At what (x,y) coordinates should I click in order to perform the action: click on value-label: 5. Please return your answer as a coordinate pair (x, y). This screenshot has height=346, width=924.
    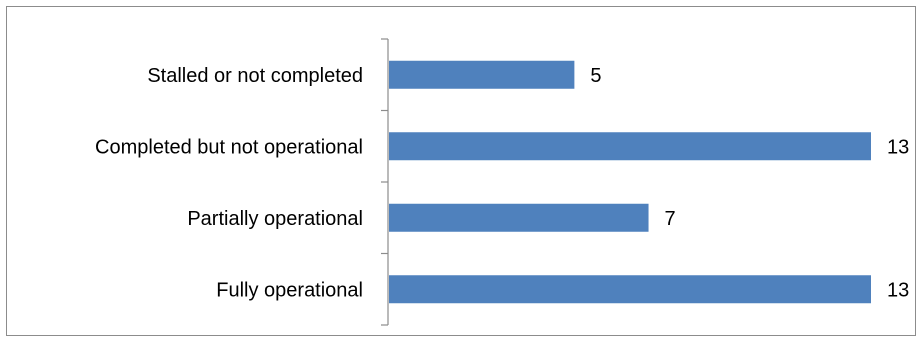
    Looking at the image, I should click on (595, 76).